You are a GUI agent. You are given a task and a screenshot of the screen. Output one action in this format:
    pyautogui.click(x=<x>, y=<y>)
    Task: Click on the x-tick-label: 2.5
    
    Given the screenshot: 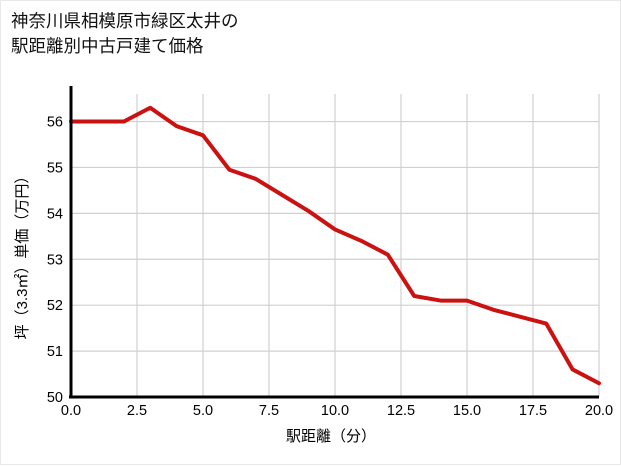 What is the action you would take?
    pyautogui.click(x=137, y=411)
    